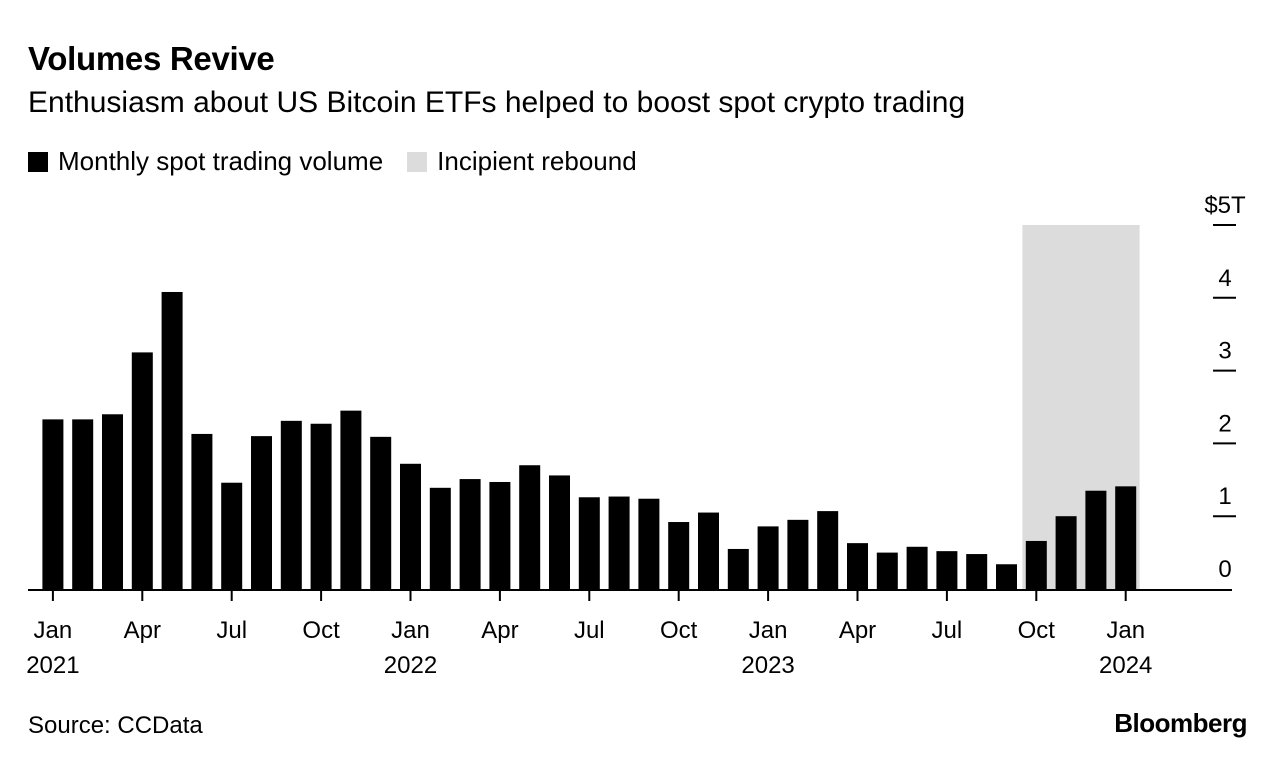  Describe the element at coordinates (410, 665) in the screenshot. I see `x-tick-year-label: 2022` at that location.